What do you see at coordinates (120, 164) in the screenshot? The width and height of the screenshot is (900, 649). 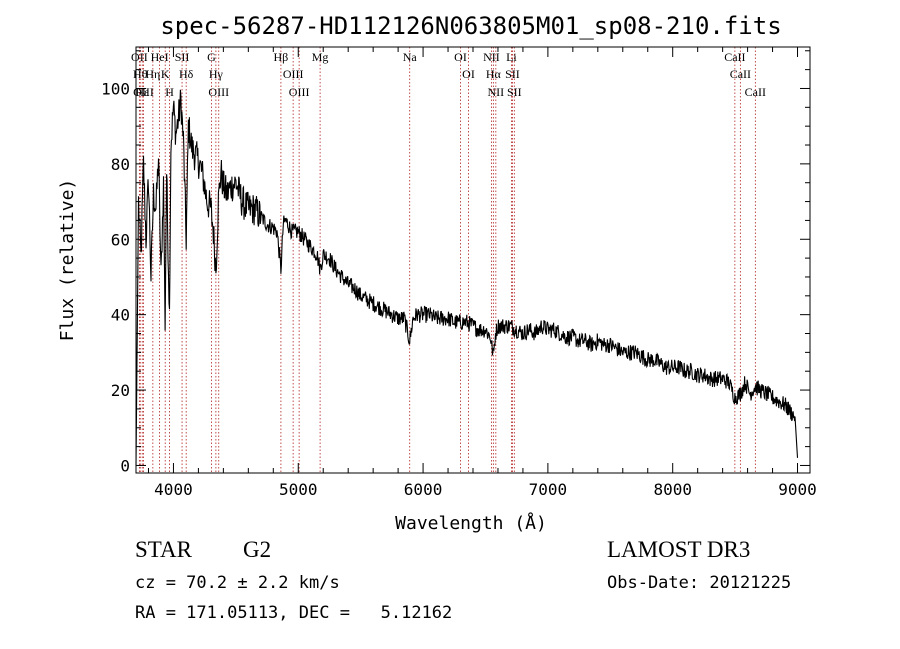 I see `y-tick-label: 80` at bounding box center [120, 164].